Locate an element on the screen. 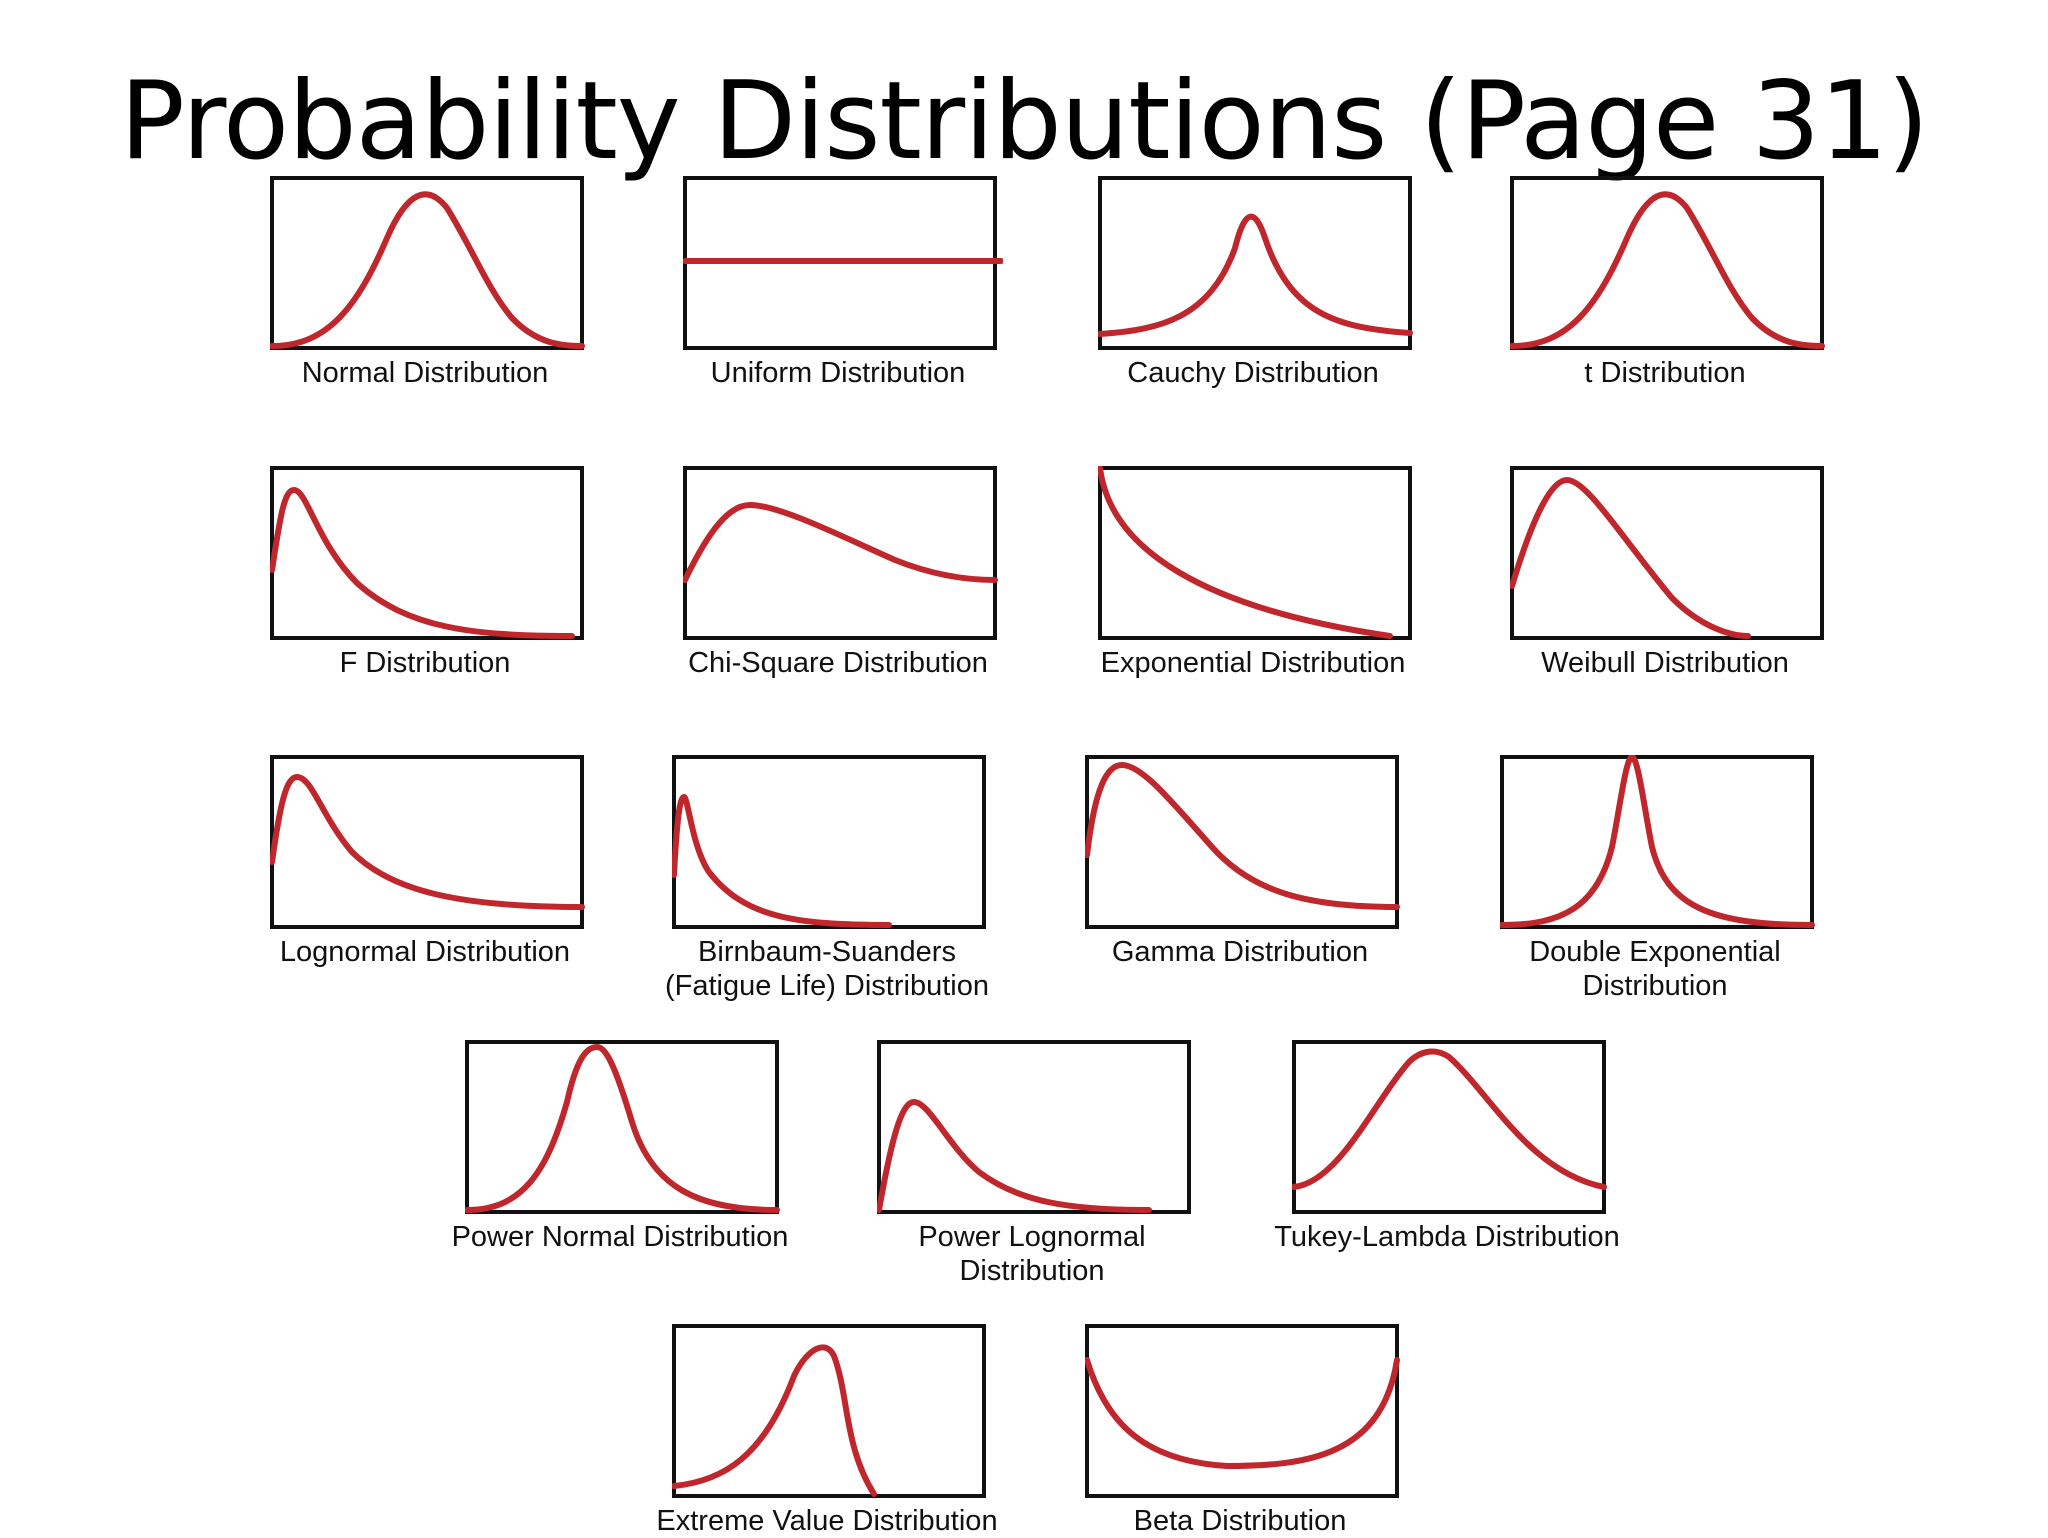 The image size is (2048, 1538). chisquare-chart is located at coordinates (840, 553).